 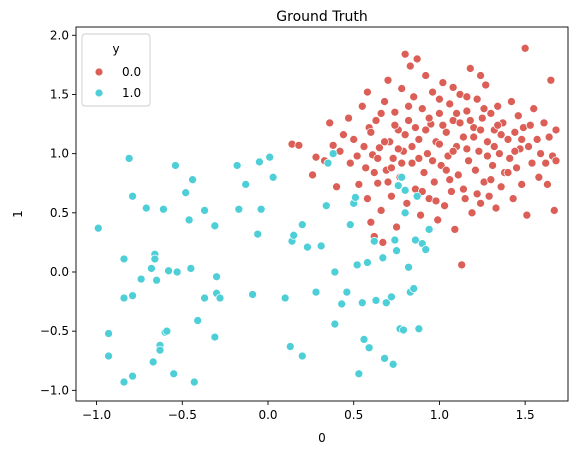 I want to click on x-tick-label: −1.0, so click(x=96, y=415).